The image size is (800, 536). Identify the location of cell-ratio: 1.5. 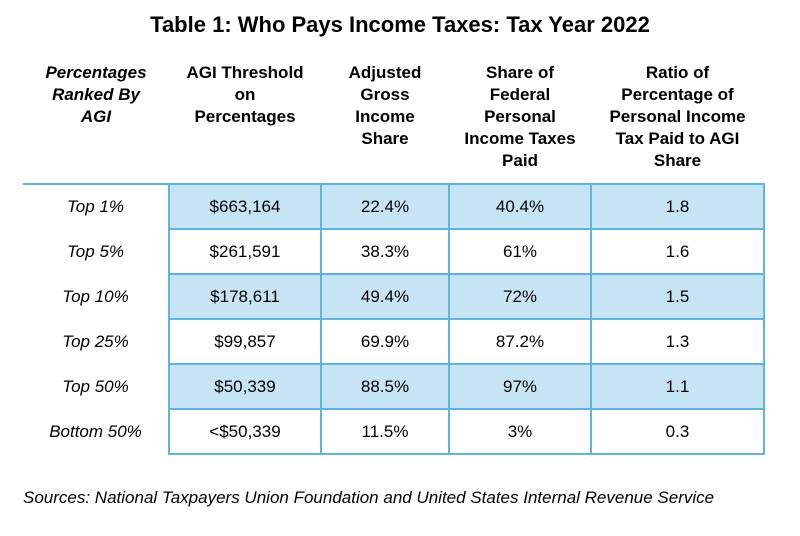
(677, 296).